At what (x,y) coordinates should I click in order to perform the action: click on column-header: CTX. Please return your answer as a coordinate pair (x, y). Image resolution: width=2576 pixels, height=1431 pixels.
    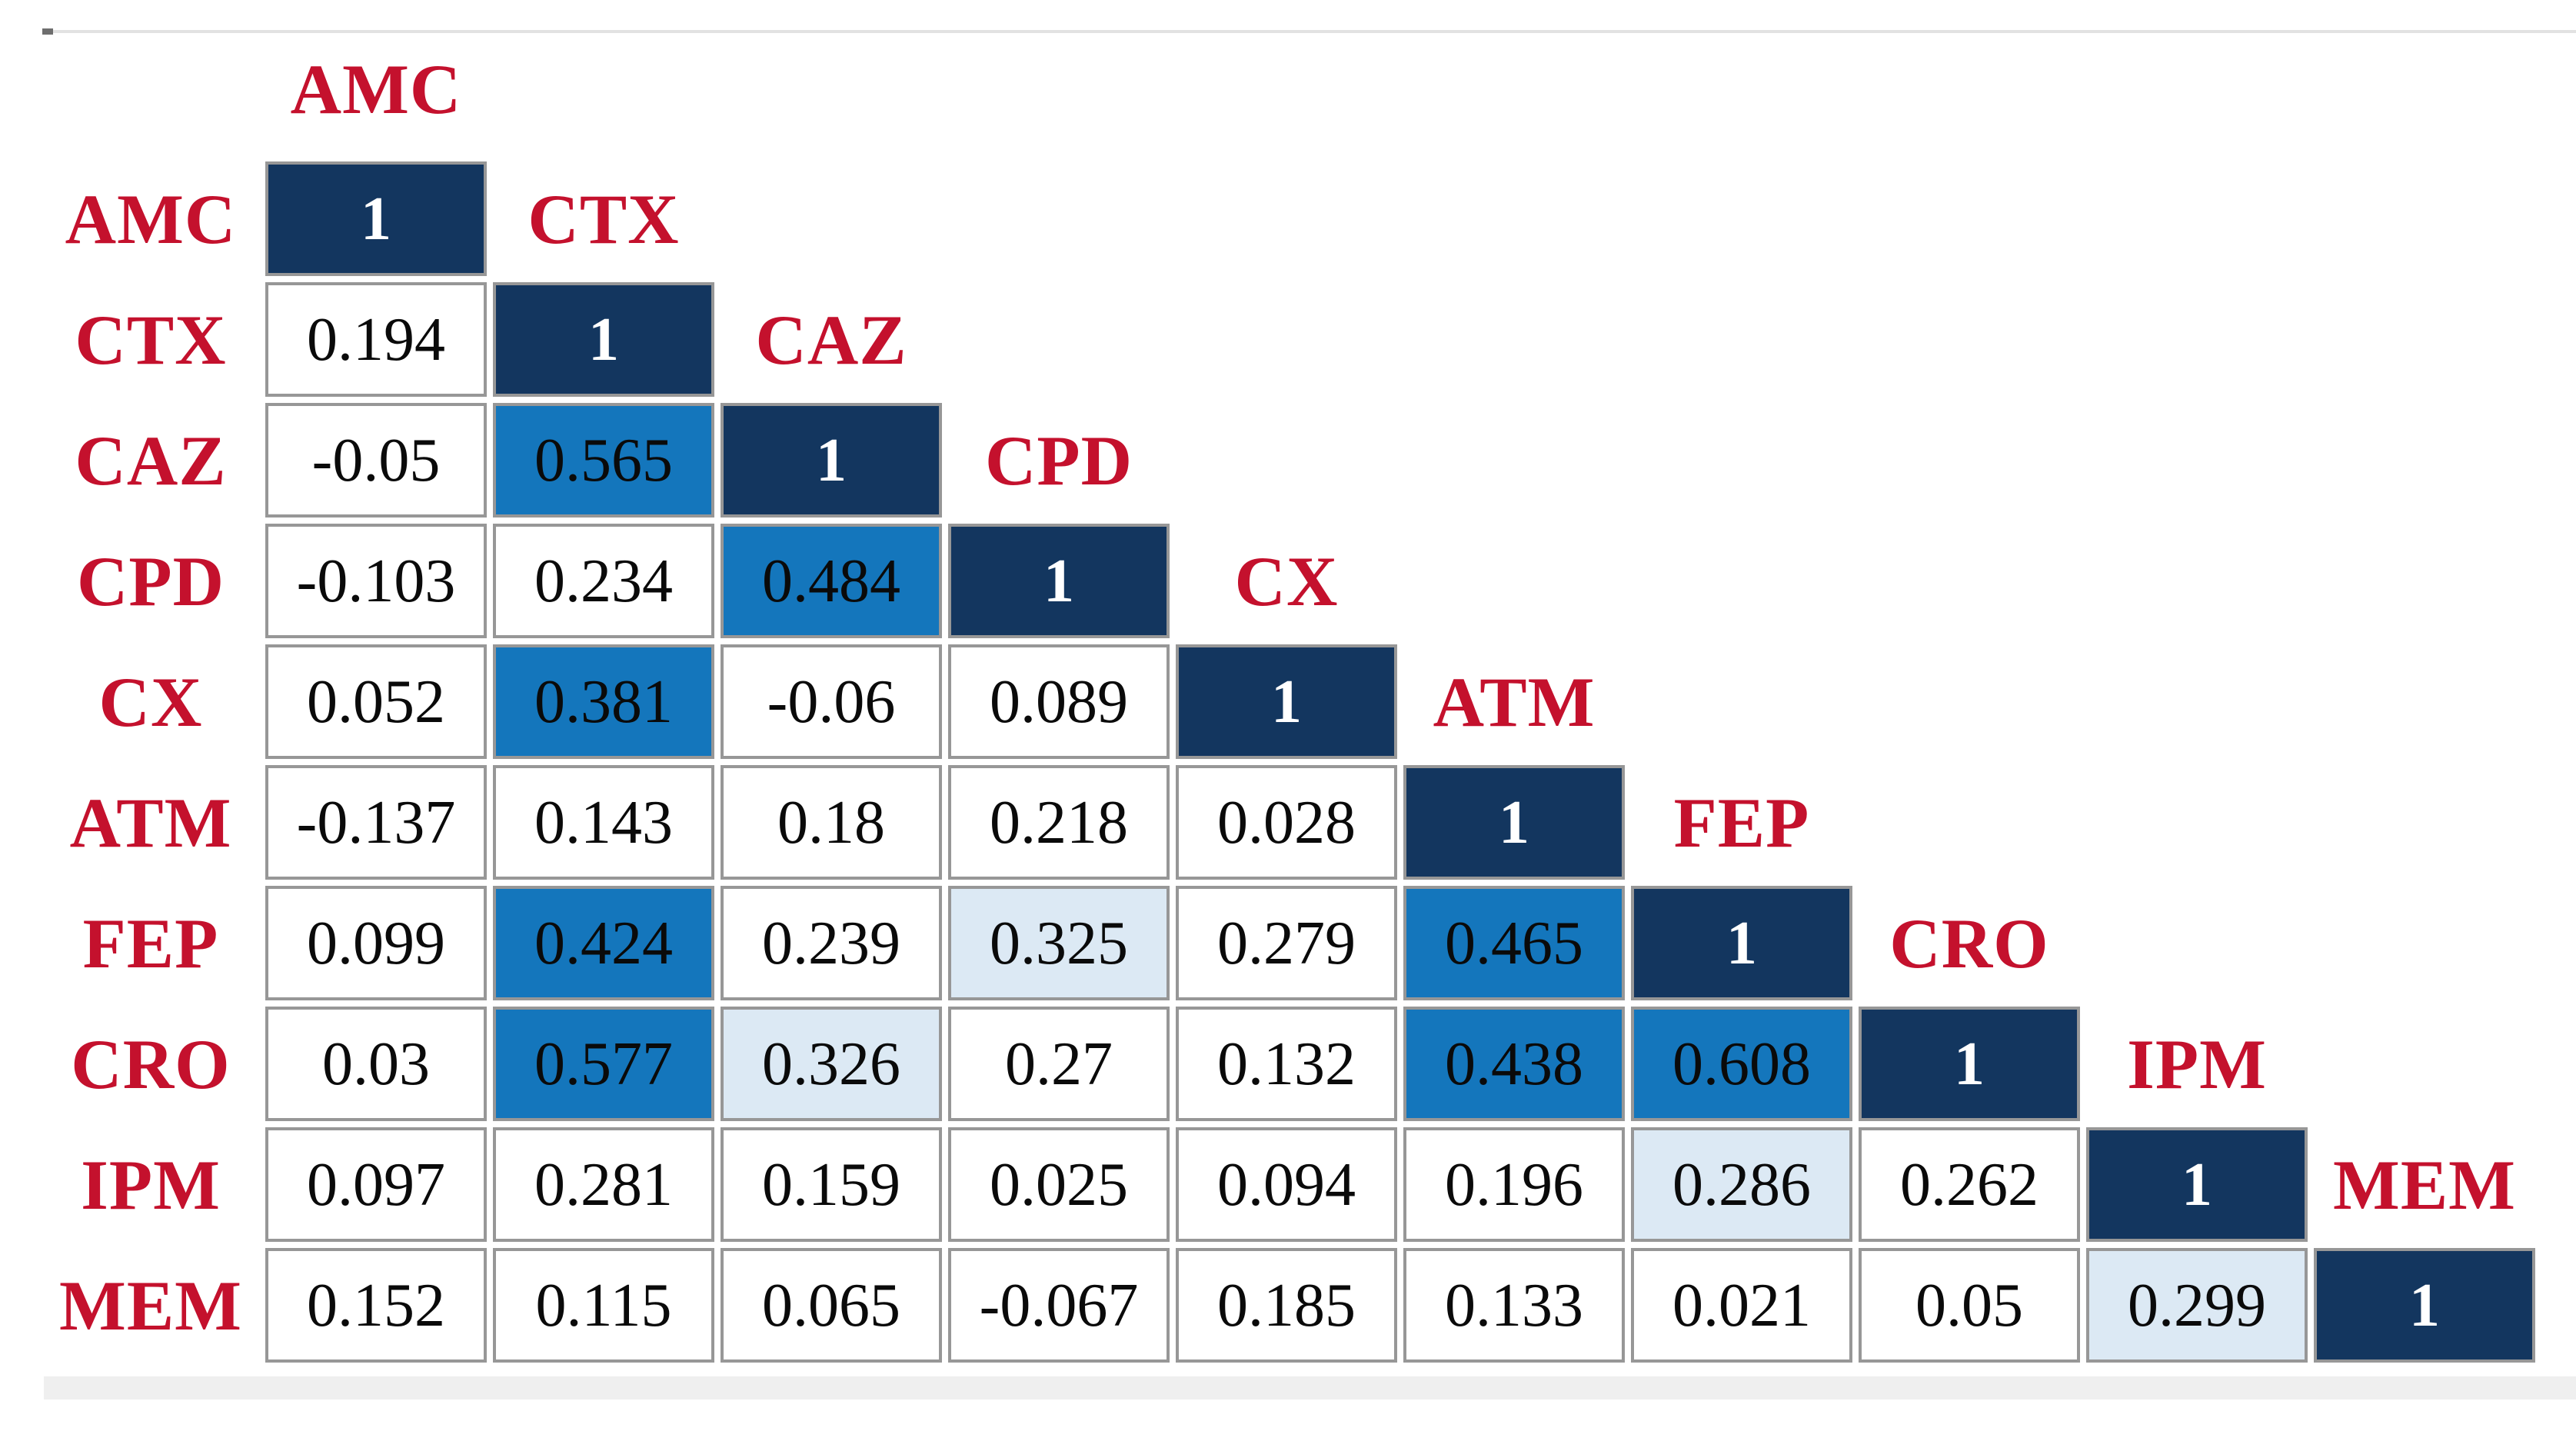
    Looking at the image, I should click on (604, 219).